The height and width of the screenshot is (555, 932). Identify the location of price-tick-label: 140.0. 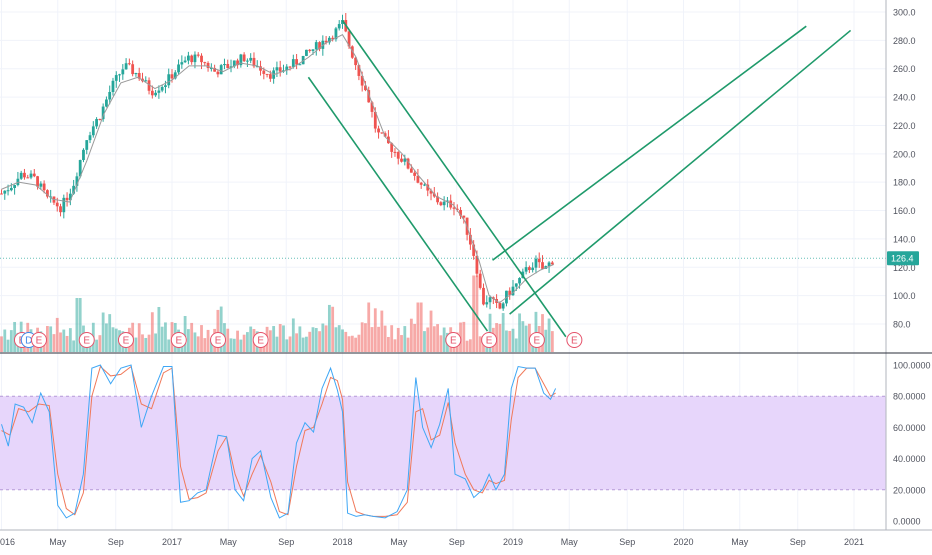
(904, 239).